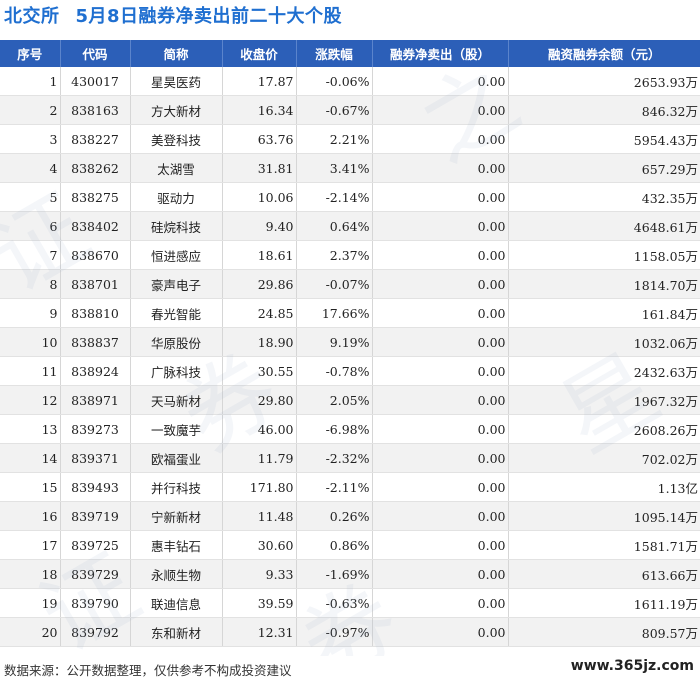  What do you see at coordinates (334, 458) in the screenshot?
I see `change-pct: -2.32%` at bounding box center [334, 458].